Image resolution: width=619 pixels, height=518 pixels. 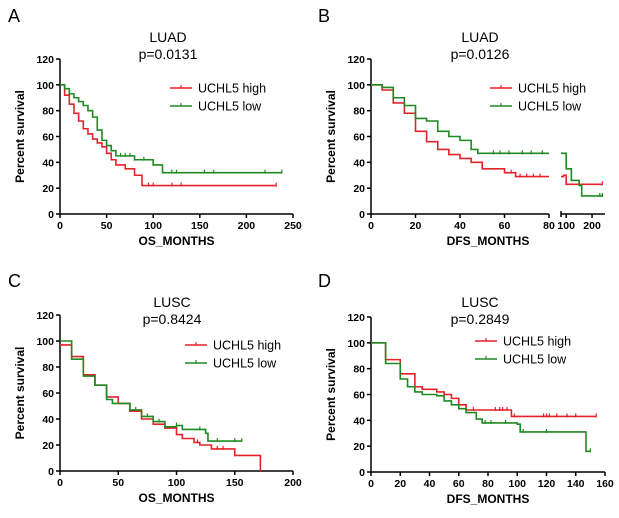 What do you see at coordinates (168, 54) in the screenshot?
I see `p-value: p=0.0131` at bounding box center [168, 54].